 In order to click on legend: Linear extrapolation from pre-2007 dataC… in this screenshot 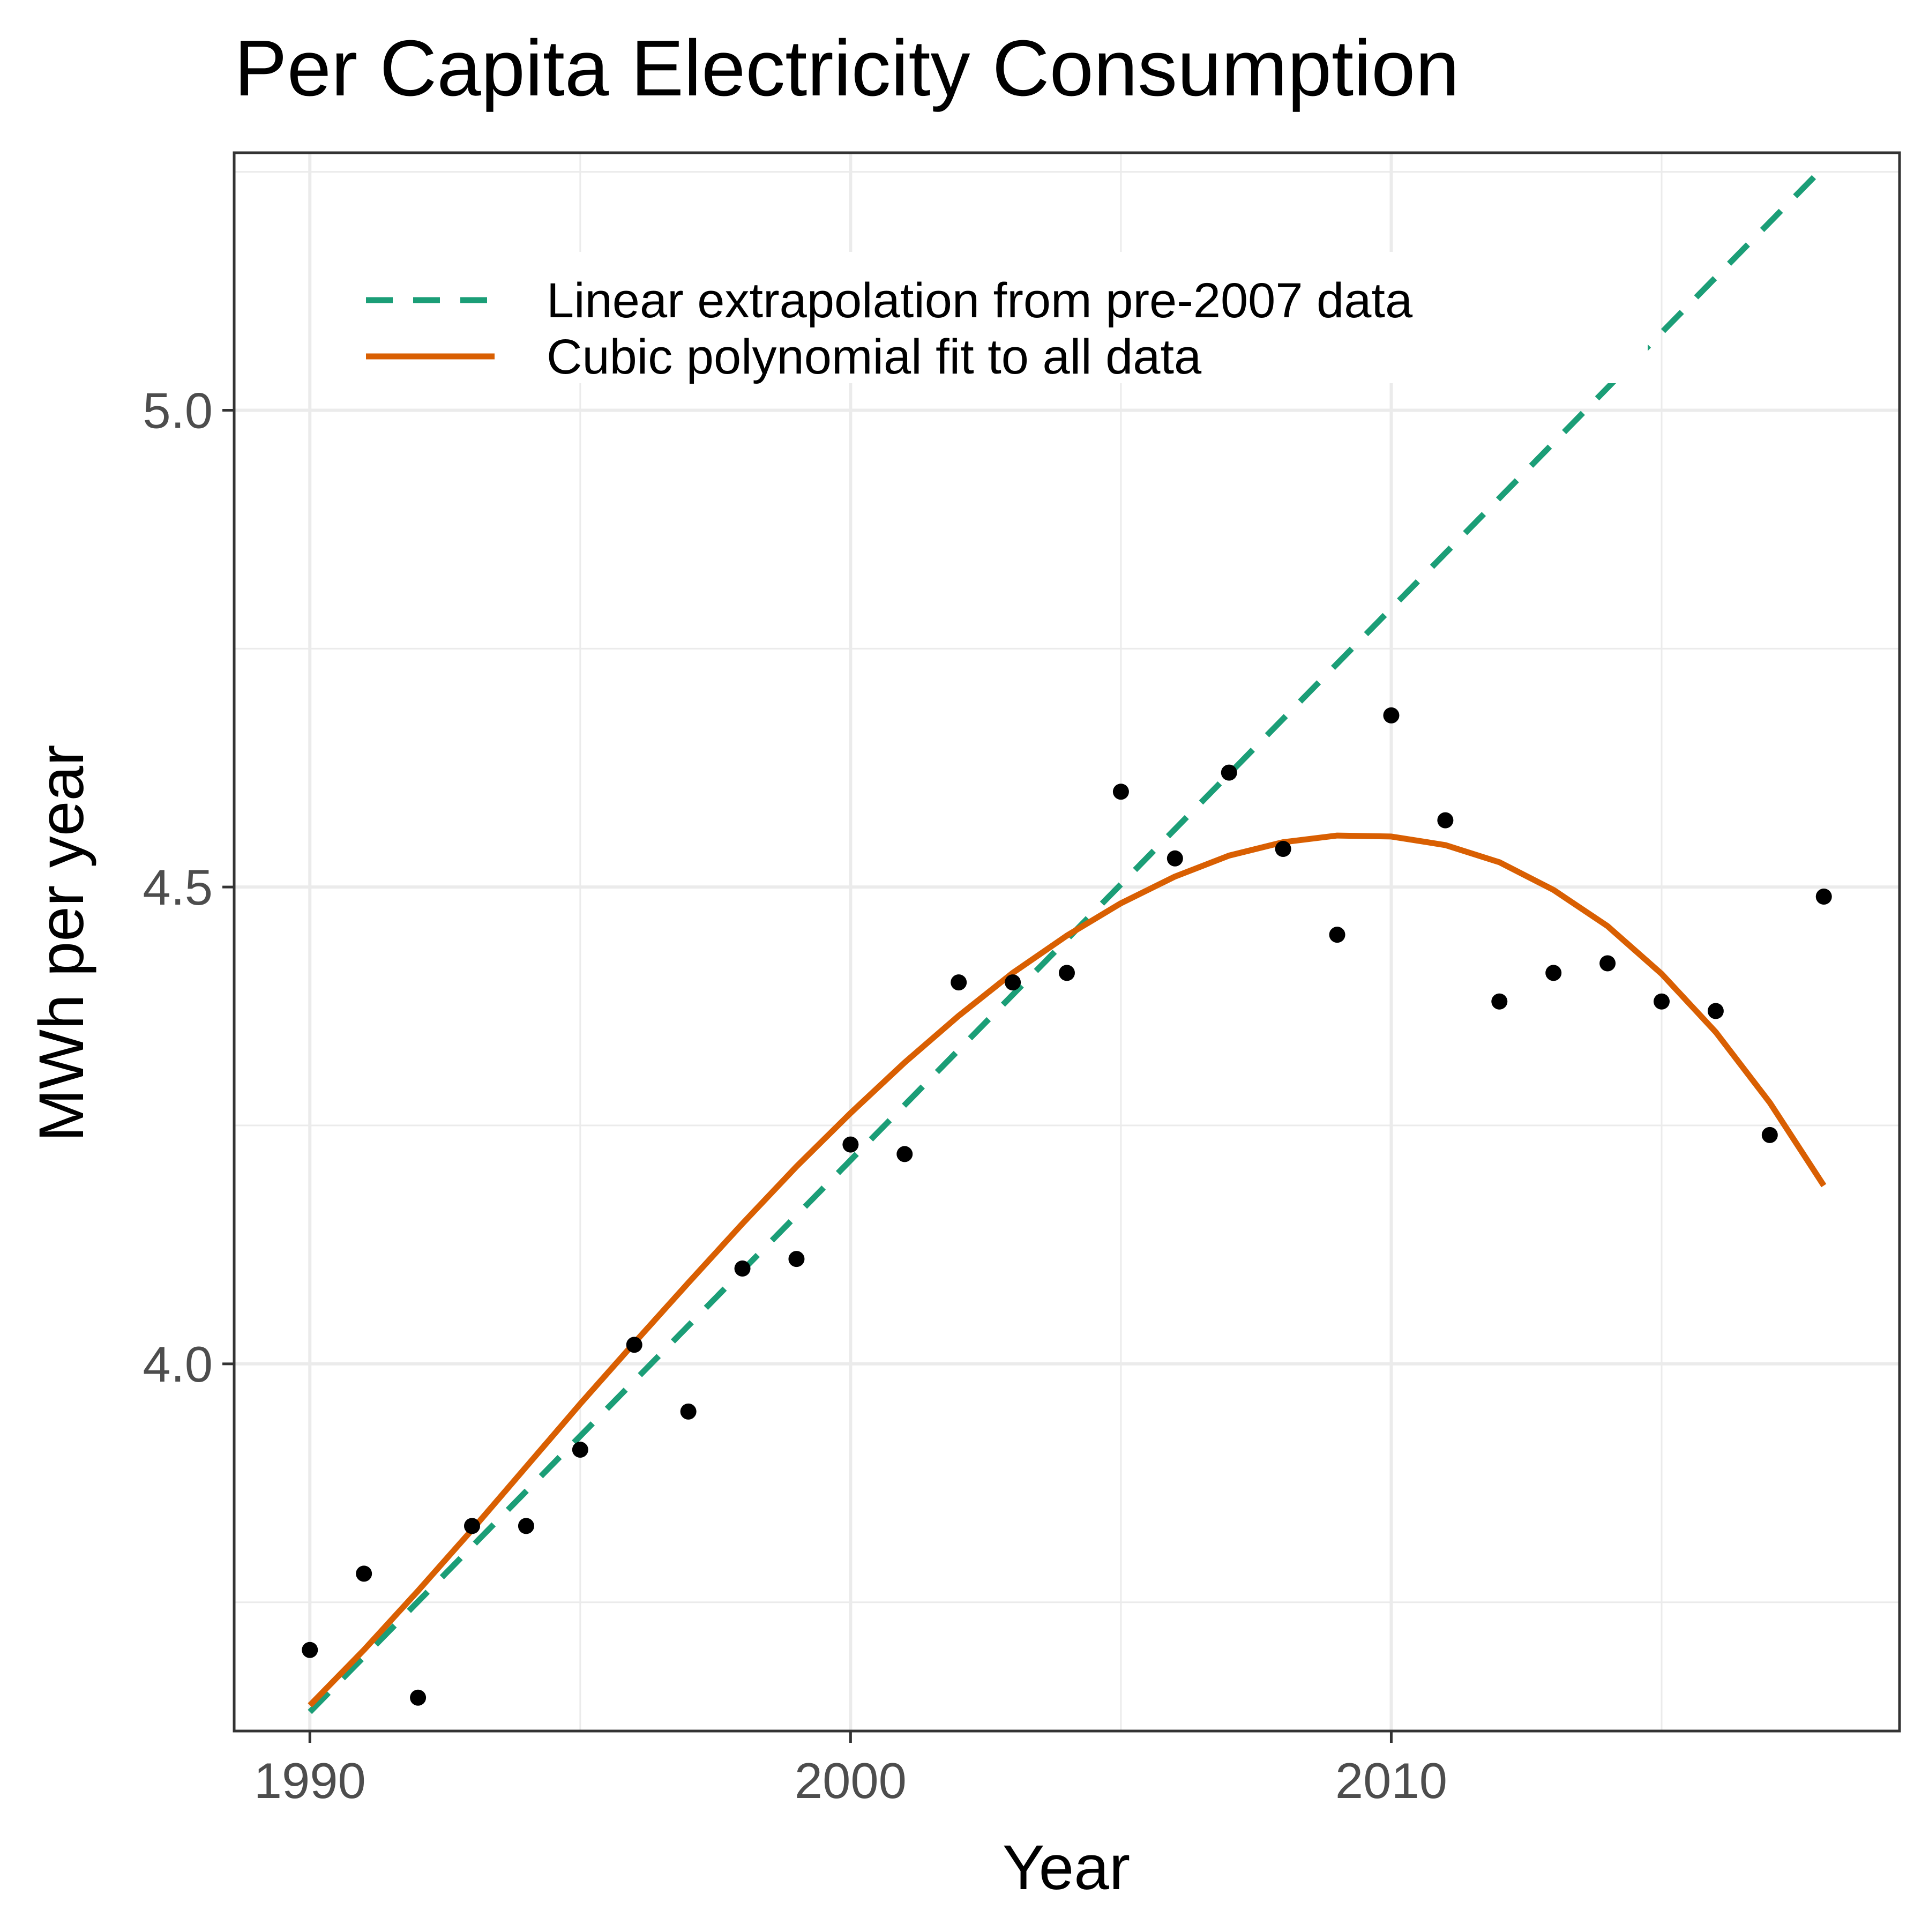, I will do `click(991, 318)`.